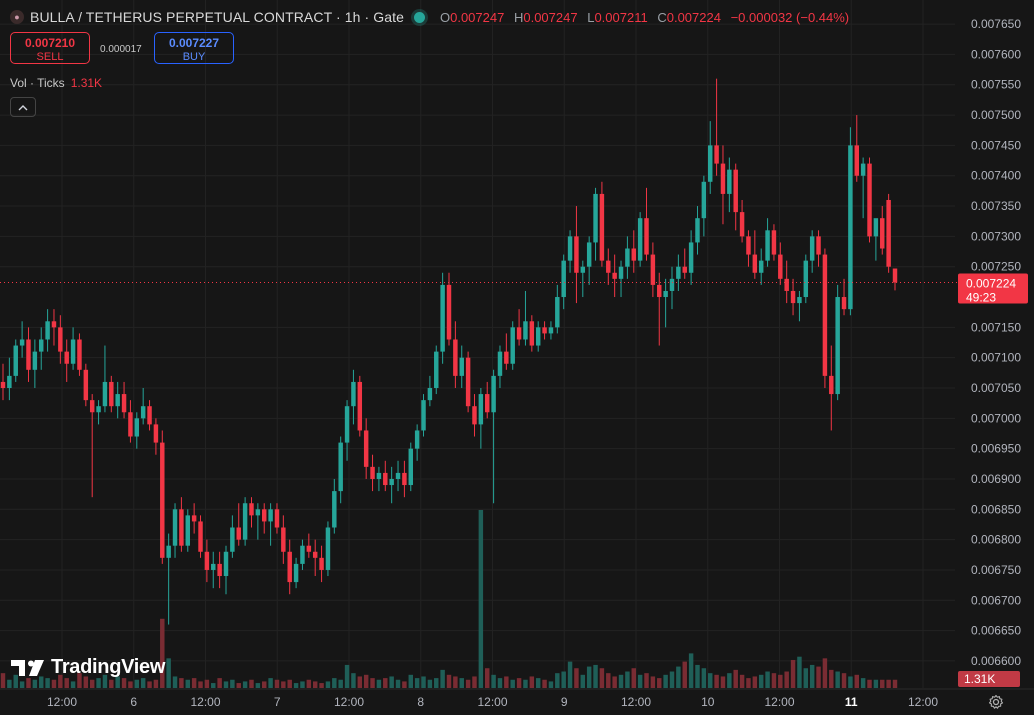 The height and width of the screenshot is (715, 1034). What do you see at coordinates (419, 17) in the screenshot?
I see `market-status-icon` at bounding box center [419, 17].